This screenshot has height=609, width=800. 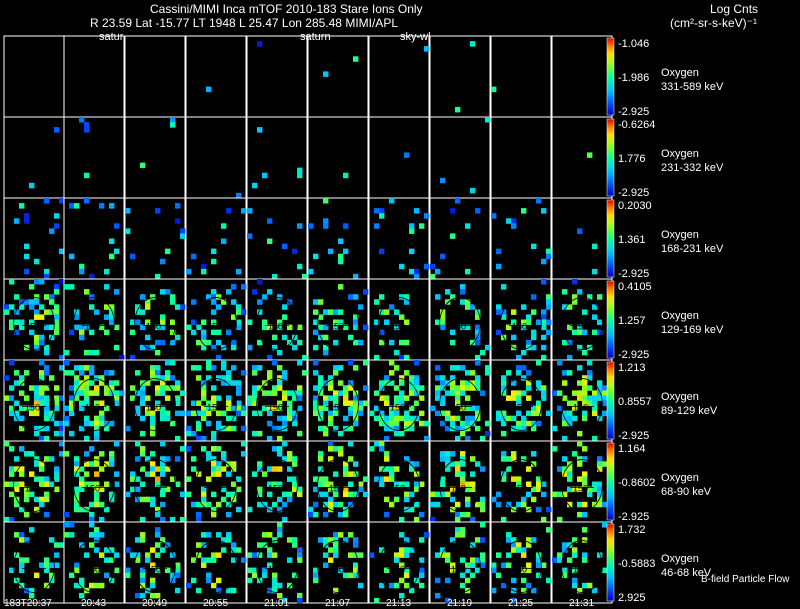 I want to click on contour-label: 150, so click(x=336, y=327).